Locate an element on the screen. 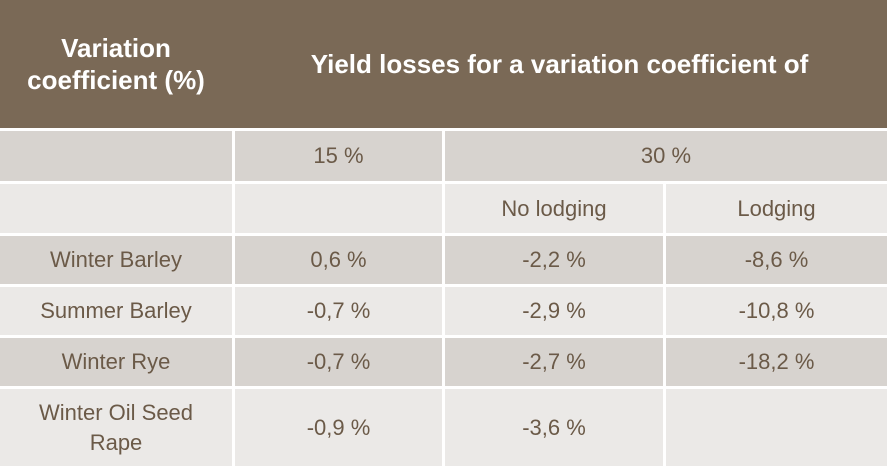 This screenshot has width=887, height=470. crop-label: Winter Oil Seed Rape is located at coordinates (116, 427).